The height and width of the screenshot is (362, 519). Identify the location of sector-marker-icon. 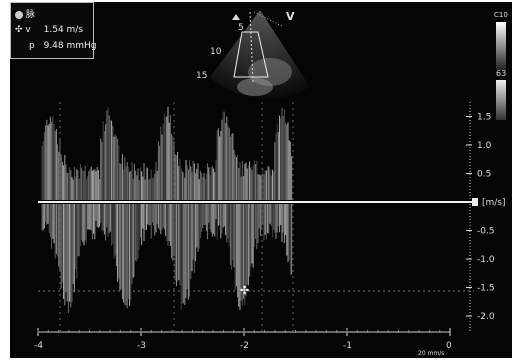
(236, 17).